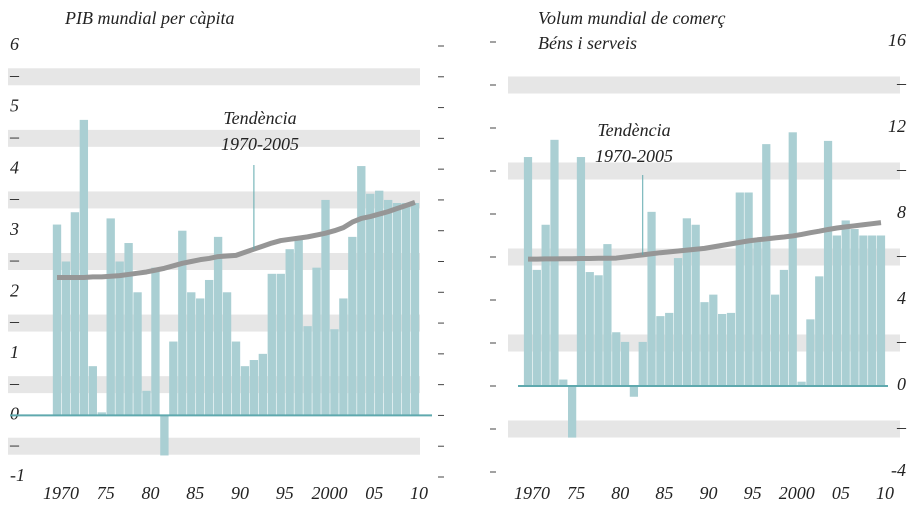 The height and width of the screenshot is (506, 914). I want to click on y-tick-label: 8, so click(901, 212).